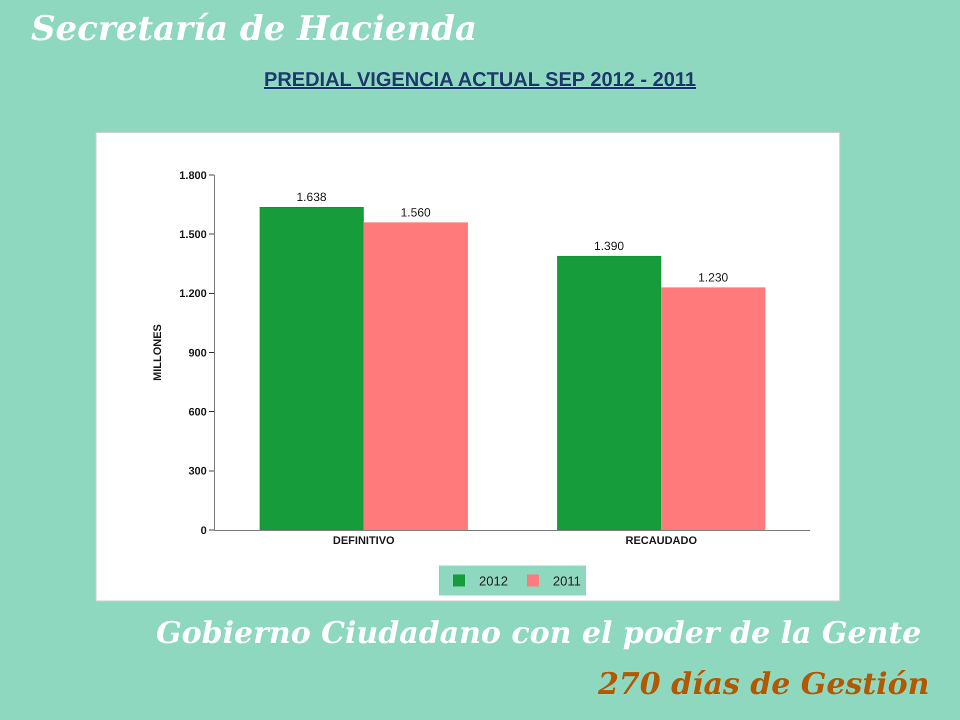 This screenshot has width=960, height=720. What do you see at coordinates (539, 633) in the screenshot?
I see `text: Gobierno Ciudadano con el poder de la Gente` at bounding box center [539, 633].